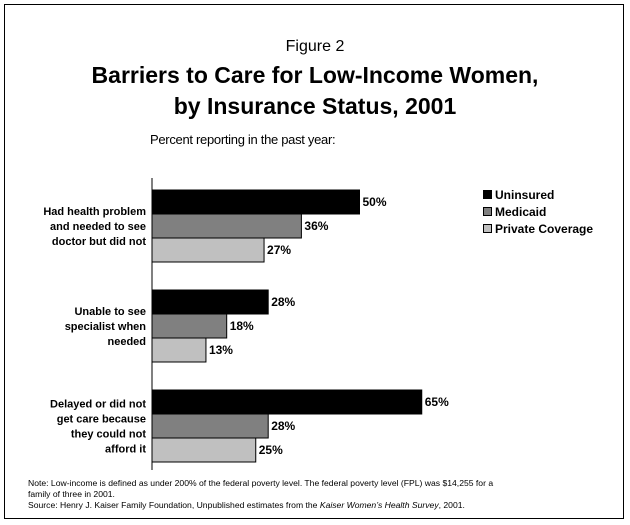 Image resolution: width=630 pixels, height=525 pixels. I want to click on legend-item: Private Coverage, so click(538, 228).